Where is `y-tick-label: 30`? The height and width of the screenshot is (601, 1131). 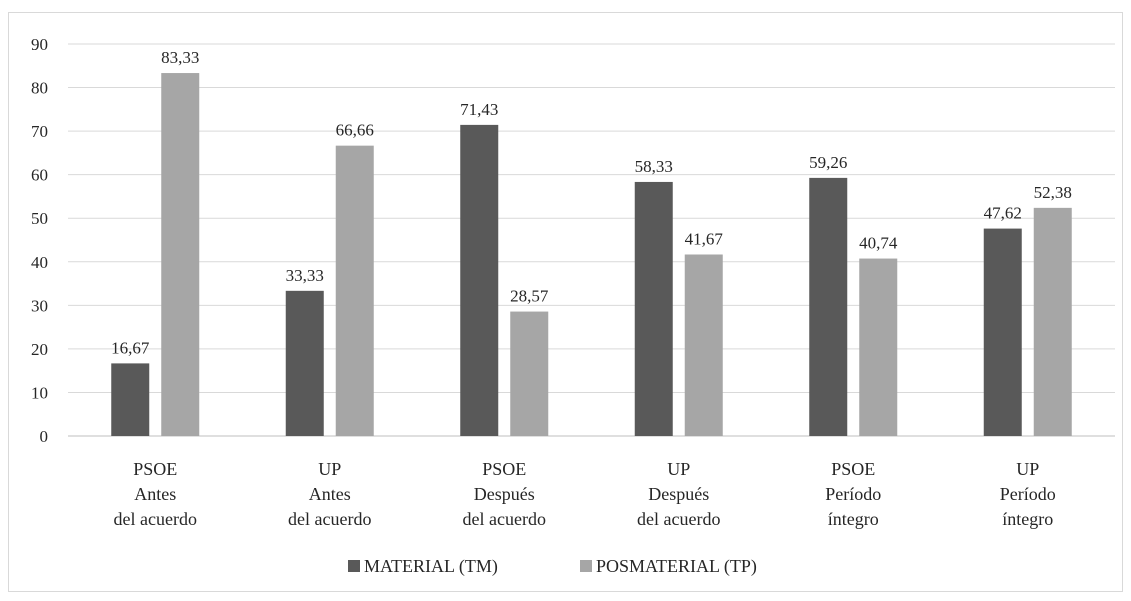 y-tick-label: 30 is located at coordinates (39, 305).